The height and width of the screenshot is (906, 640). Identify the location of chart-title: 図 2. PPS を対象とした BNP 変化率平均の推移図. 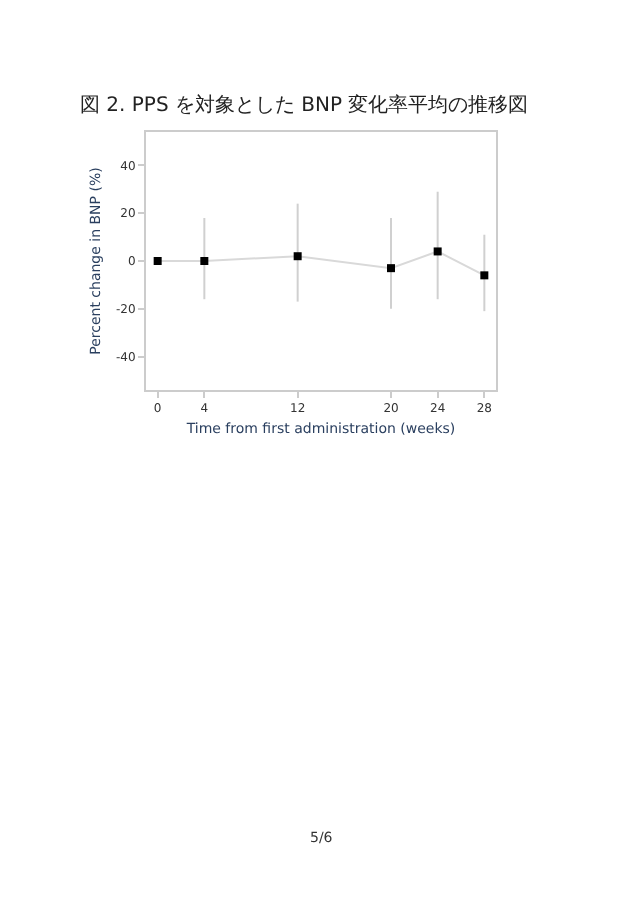
(304, 105).